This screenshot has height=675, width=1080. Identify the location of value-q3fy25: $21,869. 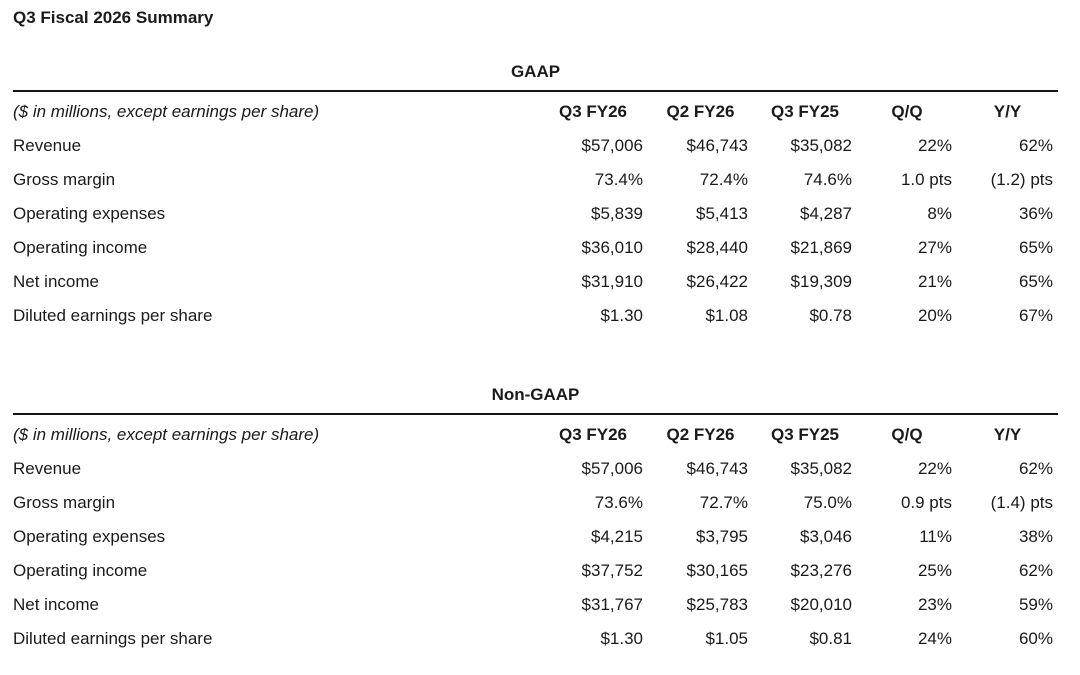
(821, 247).